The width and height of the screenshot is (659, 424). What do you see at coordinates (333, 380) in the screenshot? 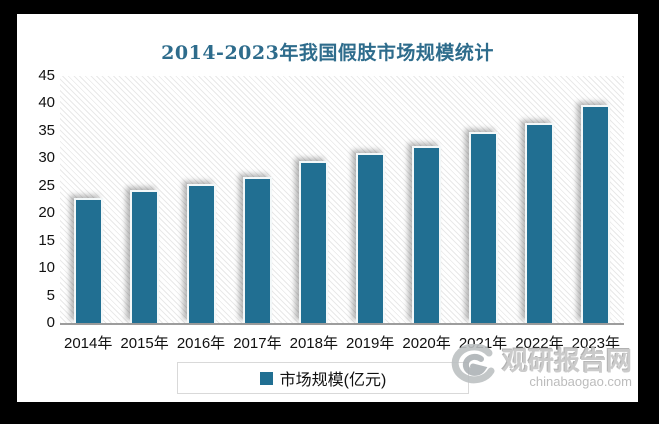
I see `legend-label: 市场规模(亿元)` at bounding box center [333, 380].